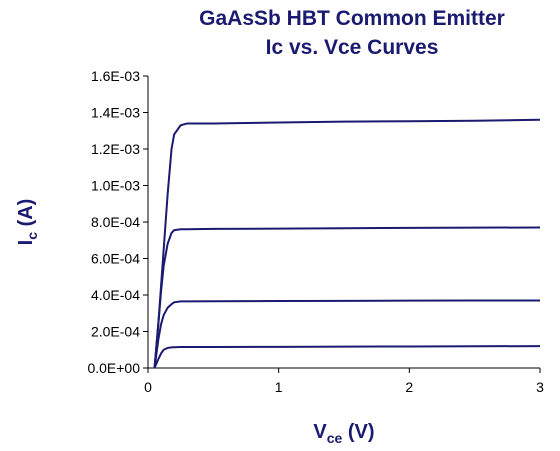 This screenshot has height=451, width=560. Describe the element at coordinates (32, 236) in the screenshot. I see `y-label-sub: c` at that location.